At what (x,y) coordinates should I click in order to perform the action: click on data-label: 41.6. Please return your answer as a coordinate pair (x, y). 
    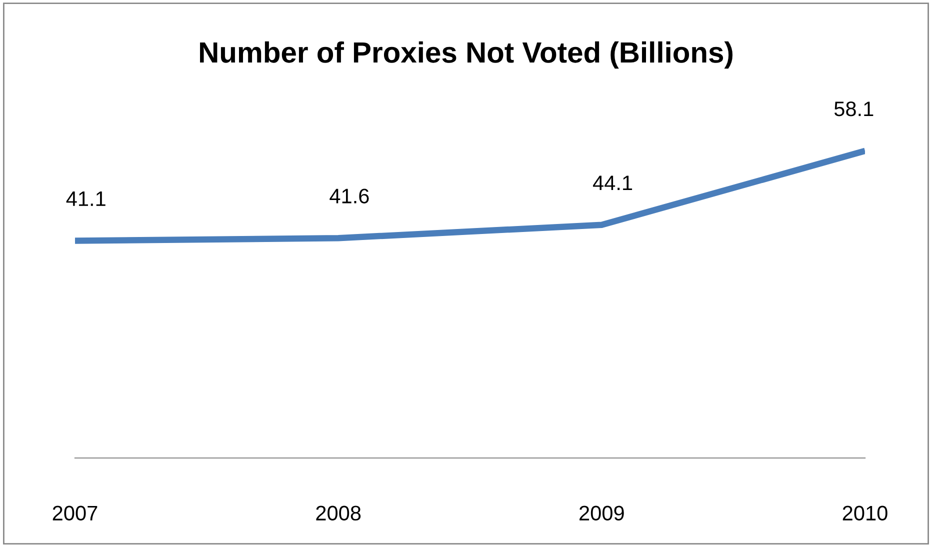
    Looking at the image, I should click on (349, 196).